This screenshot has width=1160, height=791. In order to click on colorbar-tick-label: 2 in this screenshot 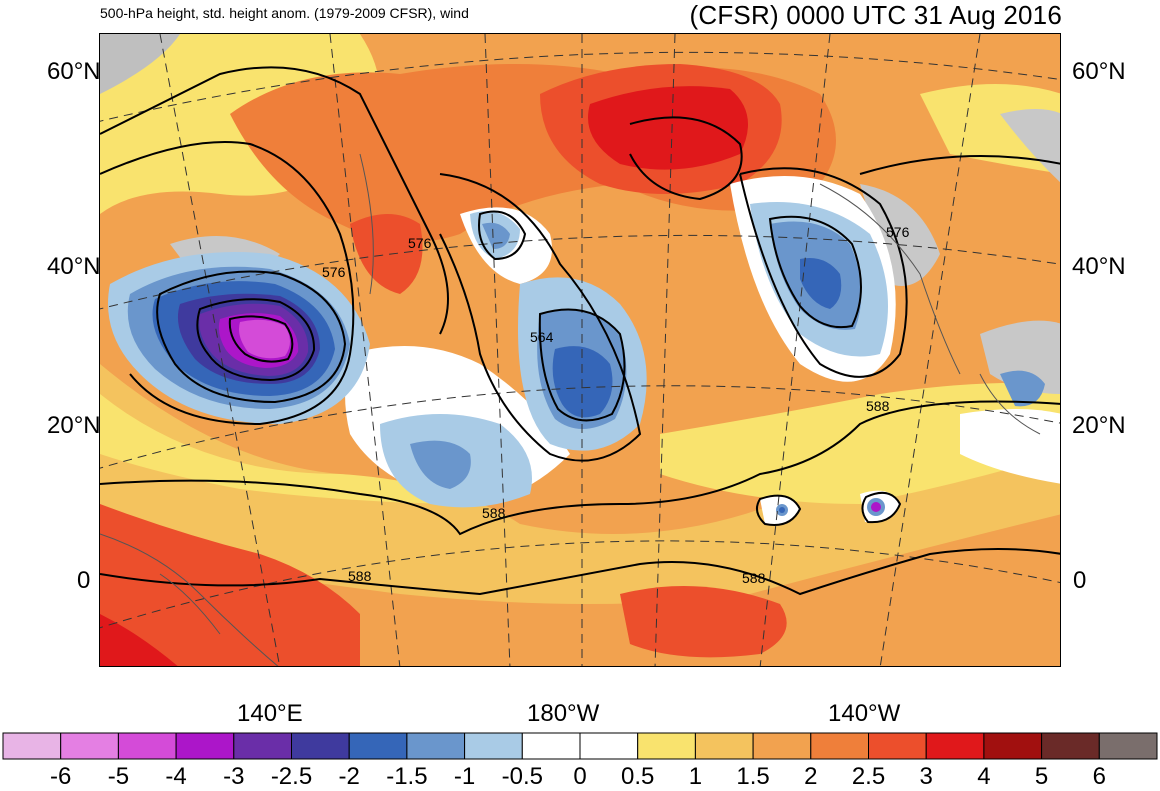, I will do `click(811, 776)`.